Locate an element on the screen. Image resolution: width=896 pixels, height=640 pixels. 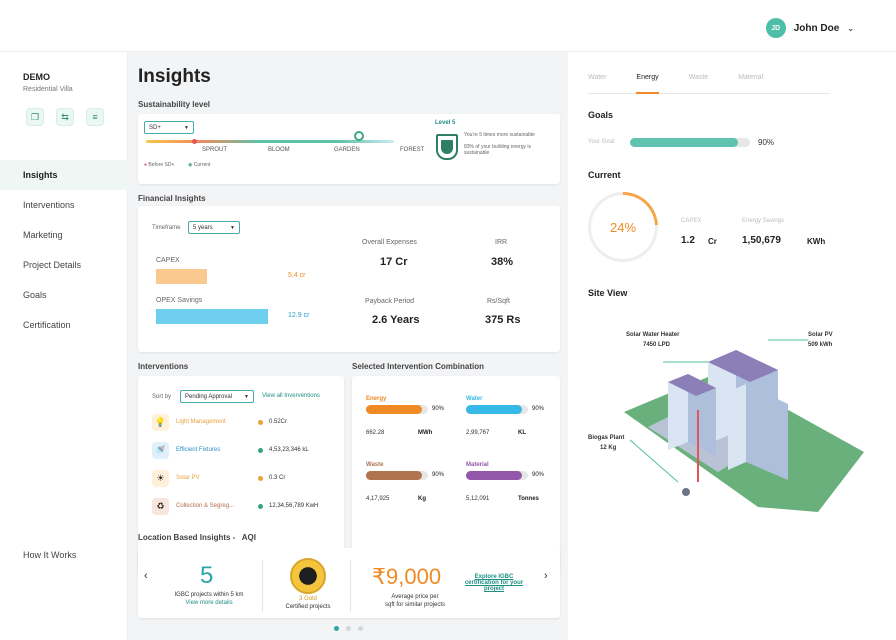
sidebar-item-insights: Insights is located at coordinates (64, 175).